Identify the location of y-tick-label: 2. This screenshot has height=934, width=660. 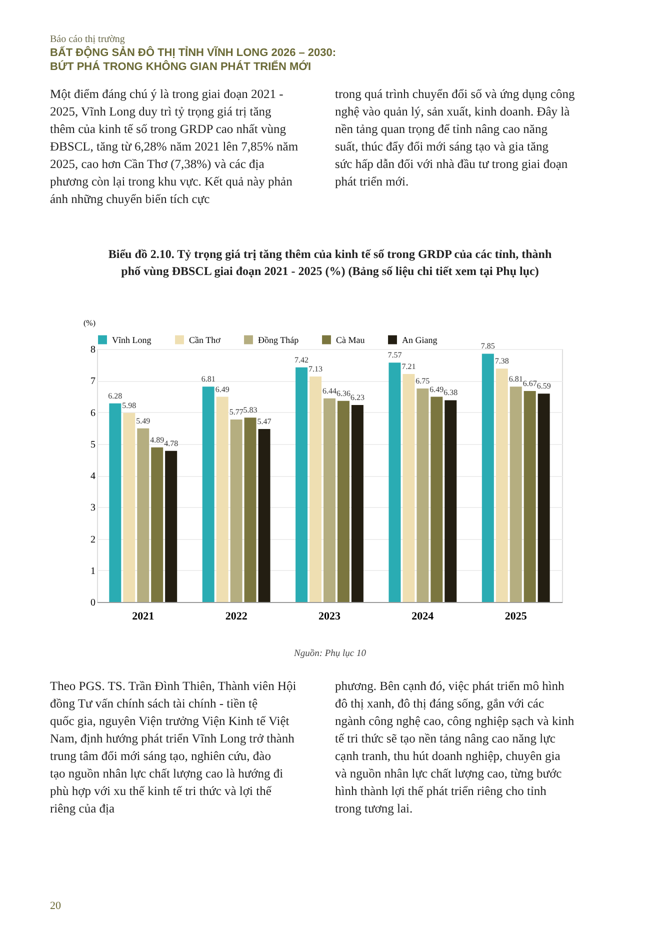
(93, 540).